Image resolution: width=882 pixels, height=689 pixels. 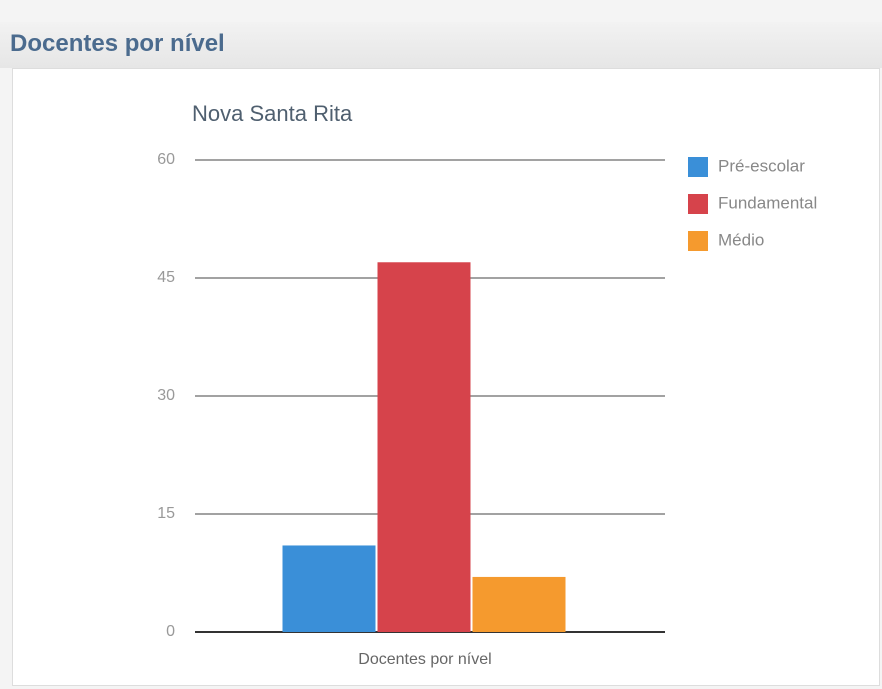 What do you see at coordinates (761, 165) in the screenshot?
I see `legend-label: Pré-escolar` at bounding box center [761, 165].